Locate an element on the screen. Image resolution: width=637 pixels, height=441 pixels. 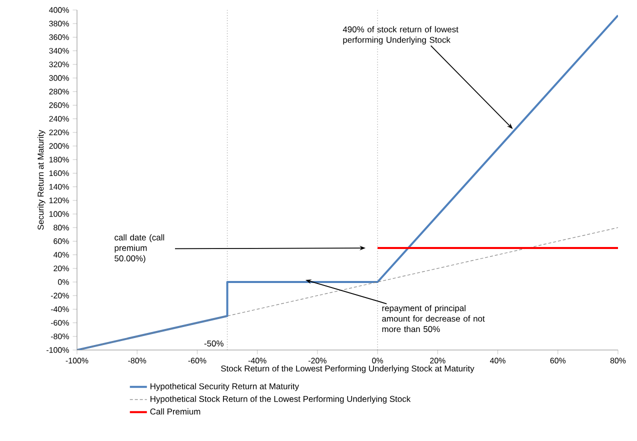
y-axis-title: Security Return at Maturity is located at coordinates (41, 180).